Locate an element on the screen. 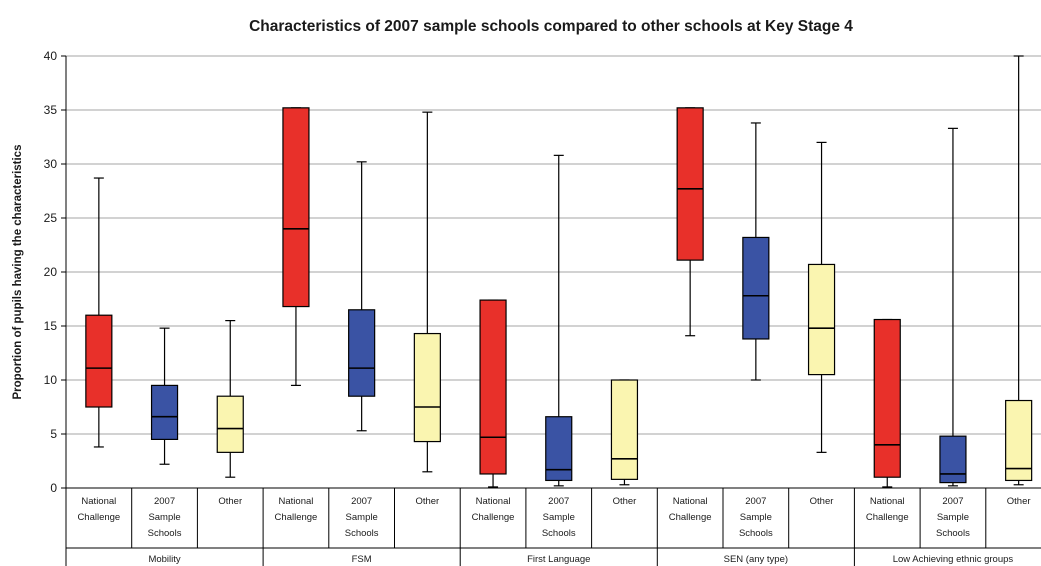  group-label: First Language is located at coordinates (558, 559).